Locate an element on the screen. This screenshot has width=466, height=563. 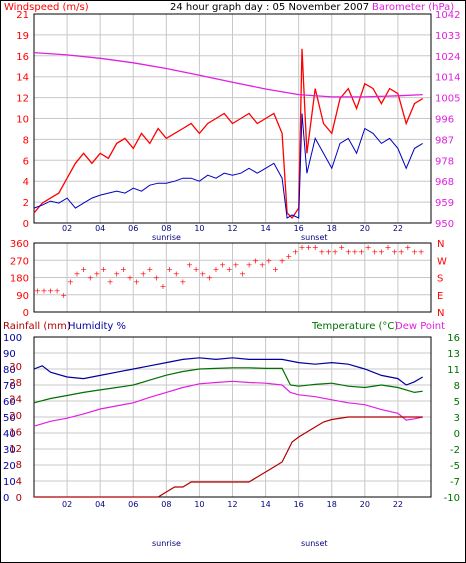
rain-y-tick-label: 20 is located at coordinates (15, 416).